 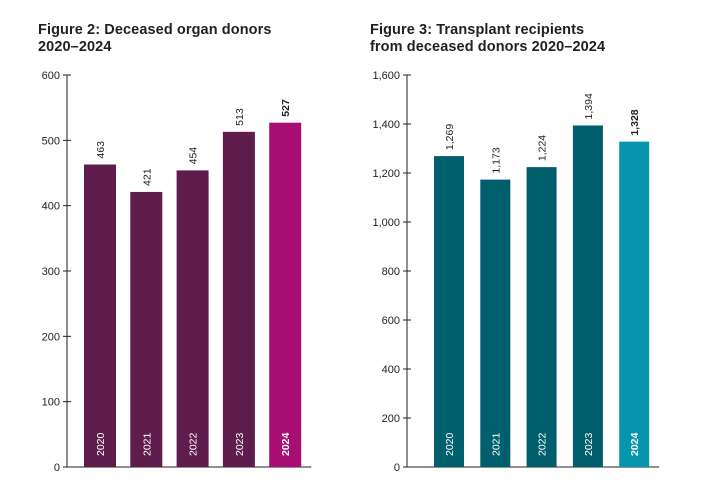 I want to click on recipients-y-tick-label: 0, so click(x=397, y=468).